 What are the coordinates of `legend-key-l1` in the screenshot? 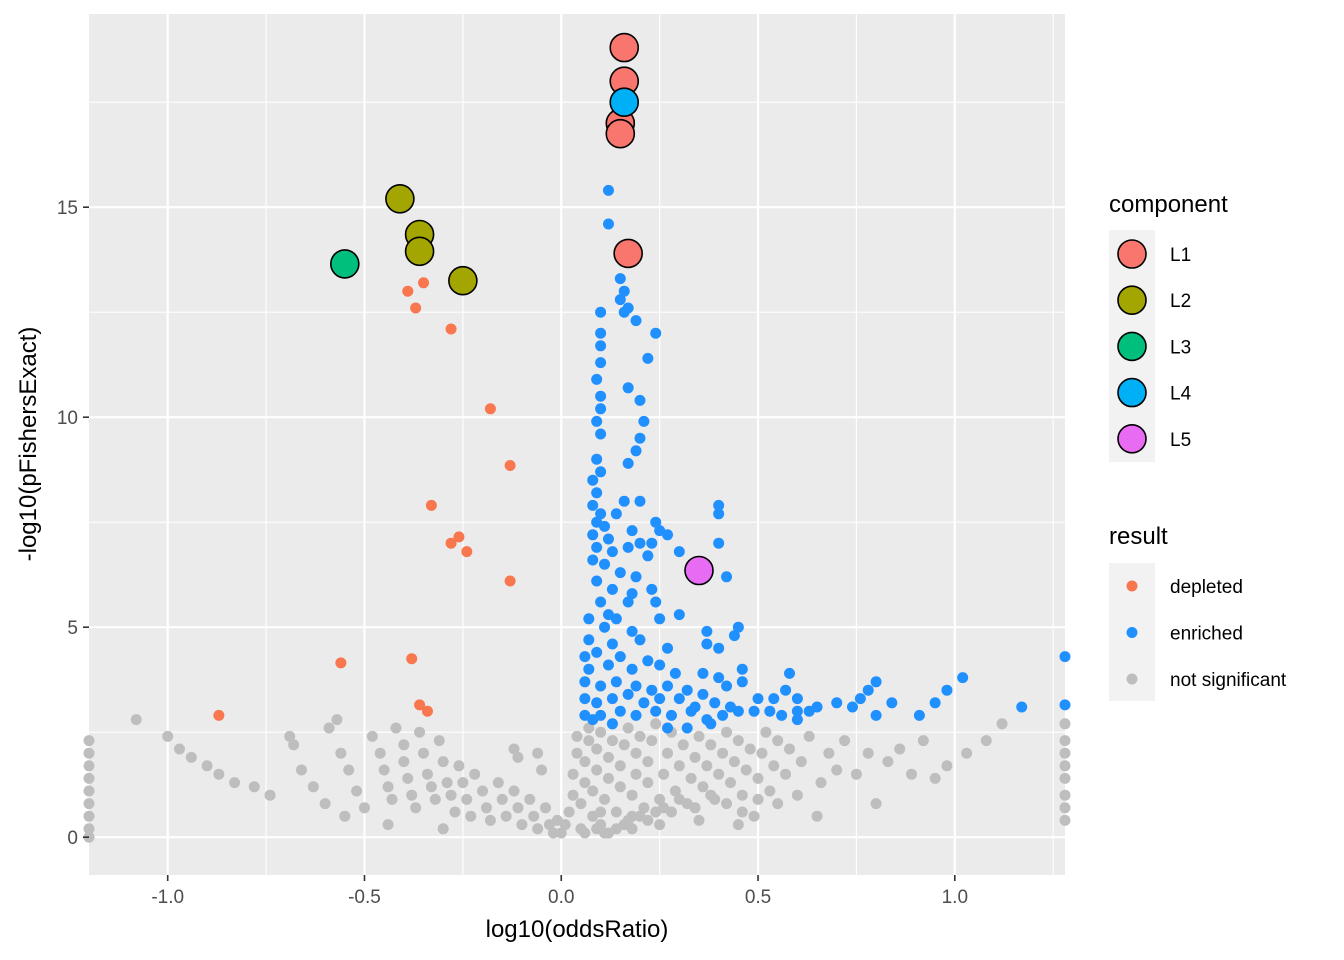 It's located at (1132, 254).